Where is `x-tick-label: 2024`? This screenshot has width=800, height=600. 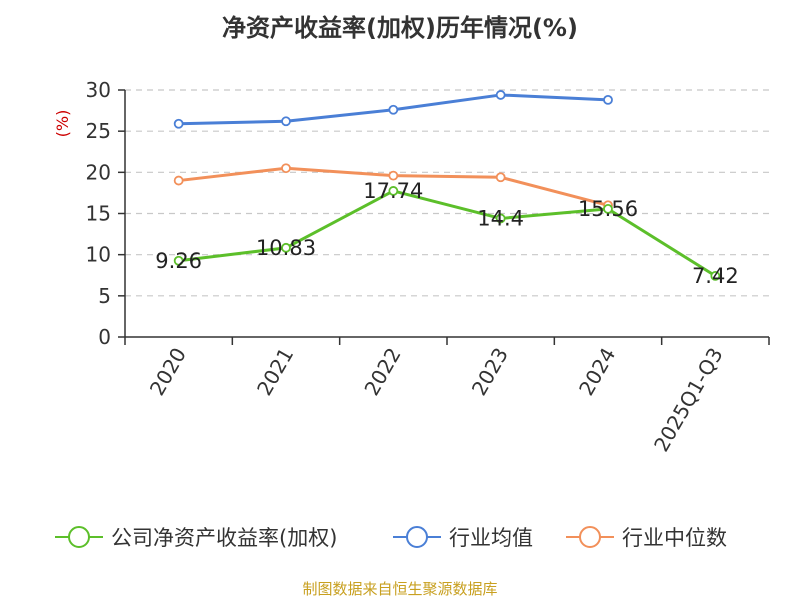
x-tick-label: 2024 is located at coordinates (597, 372).